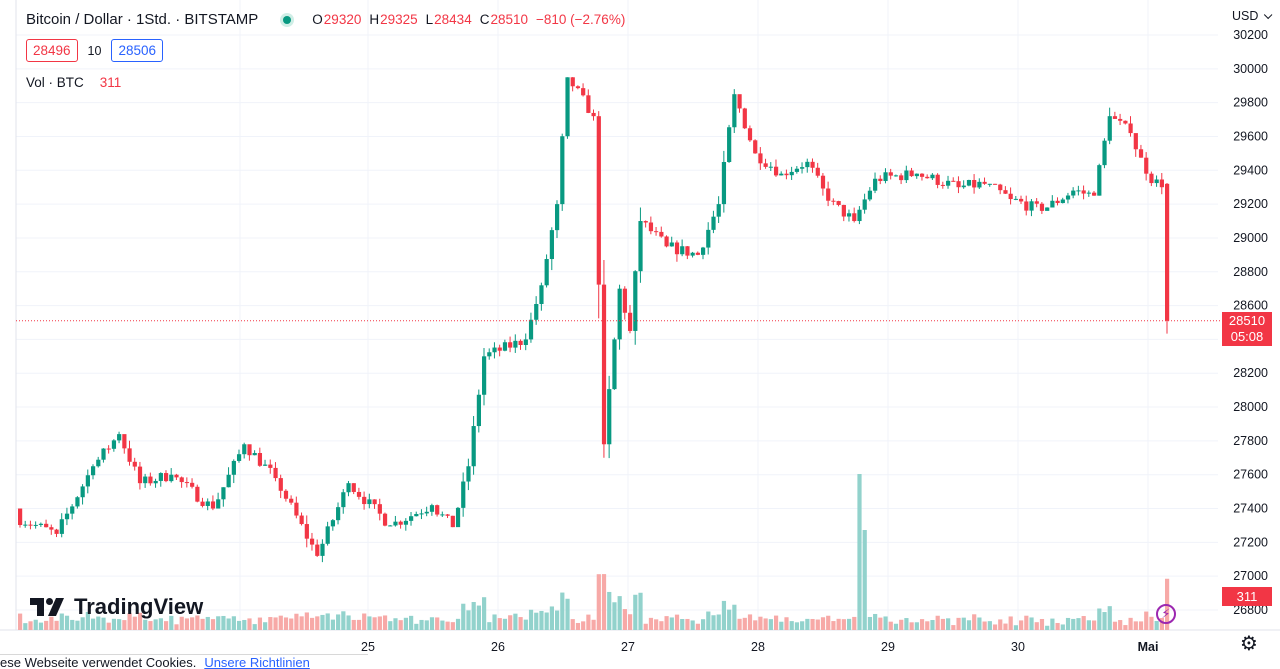  What do you see at coordinates (137, 50) in the screenshot?
I see `buy-price-button: 28506` at bounding box center [137, 50].